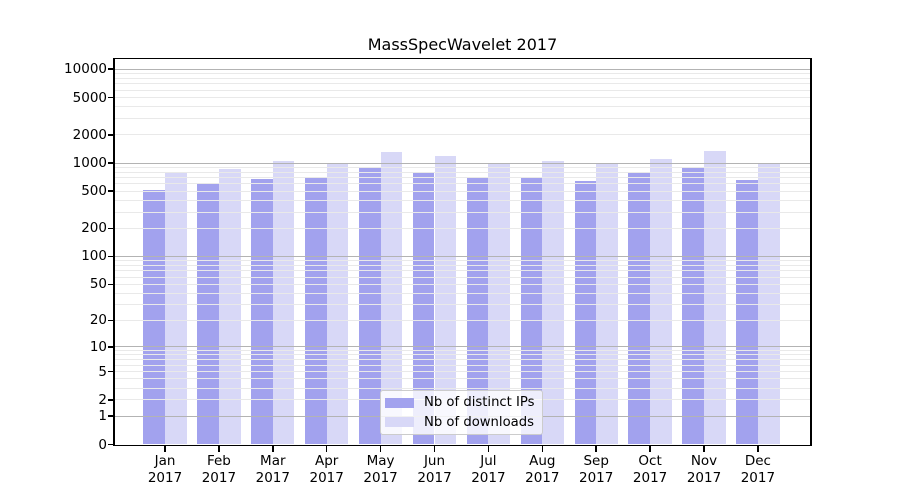 The height and width of the screenshot is (500, 900). I want to click on ytick-label-10000: 10000, so click(85, 69).